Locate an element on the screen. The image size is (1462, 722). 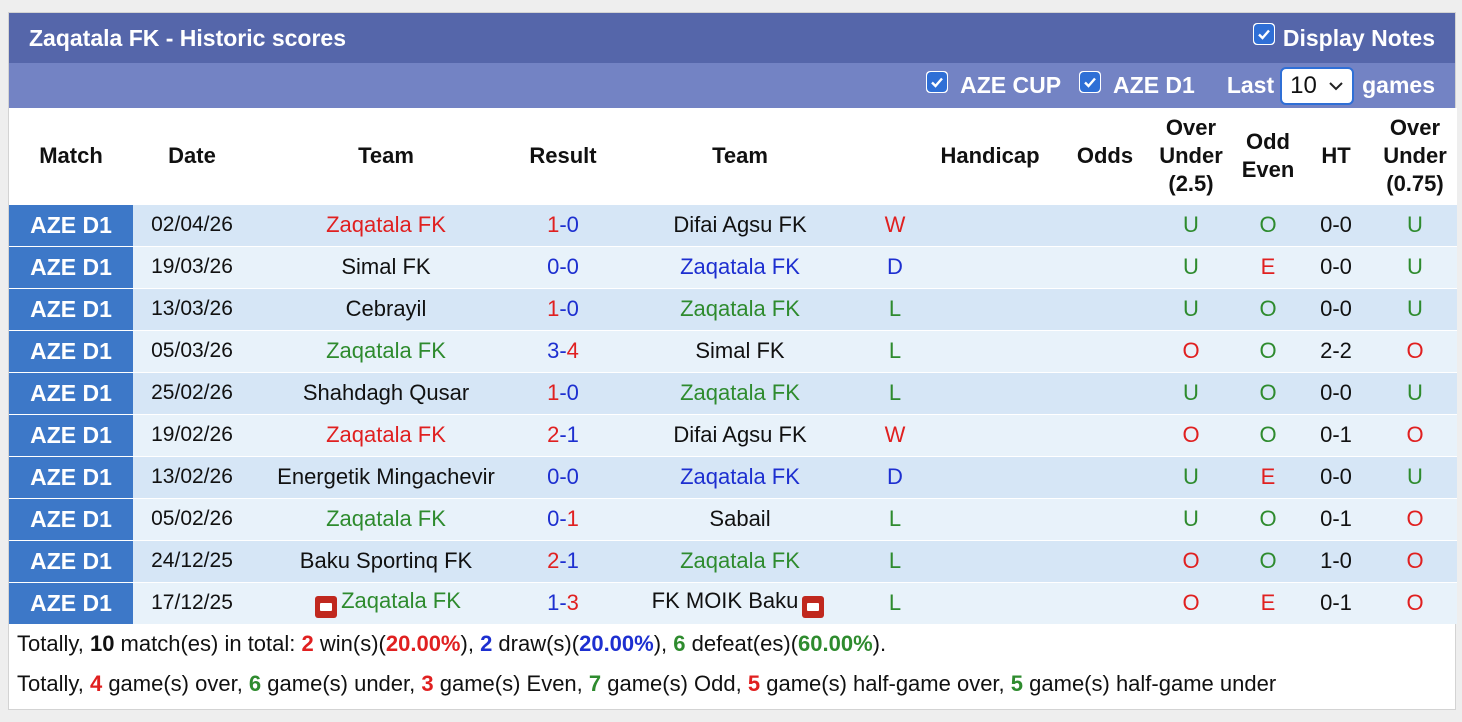
score-away: 3 is located at coordinates (572, 603).